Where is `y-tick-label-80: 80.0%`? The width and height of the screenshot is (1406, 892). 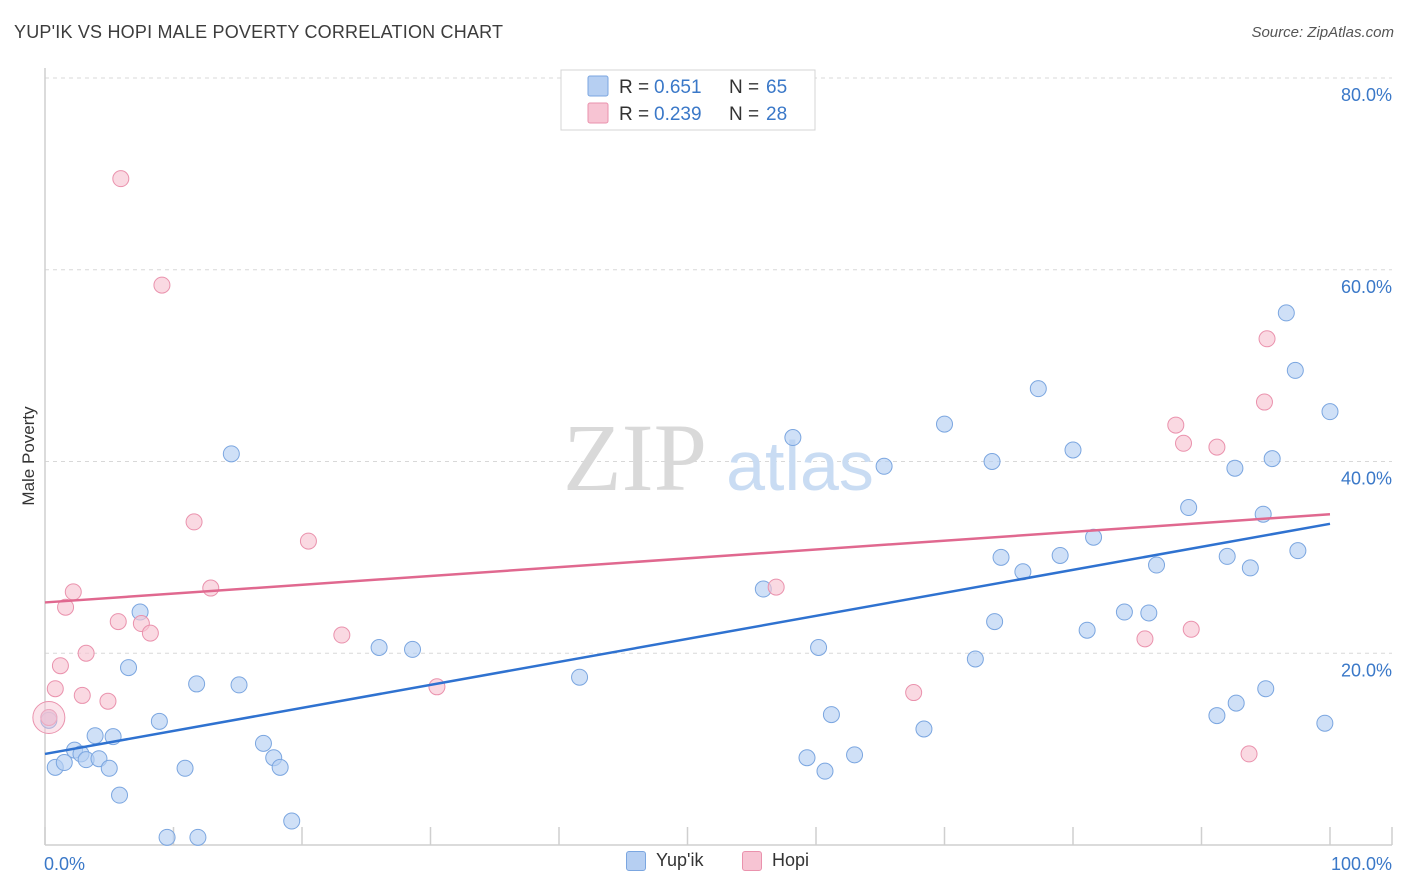
y-tick-label-80: 80.0% is located at coordinates (1366, 95).